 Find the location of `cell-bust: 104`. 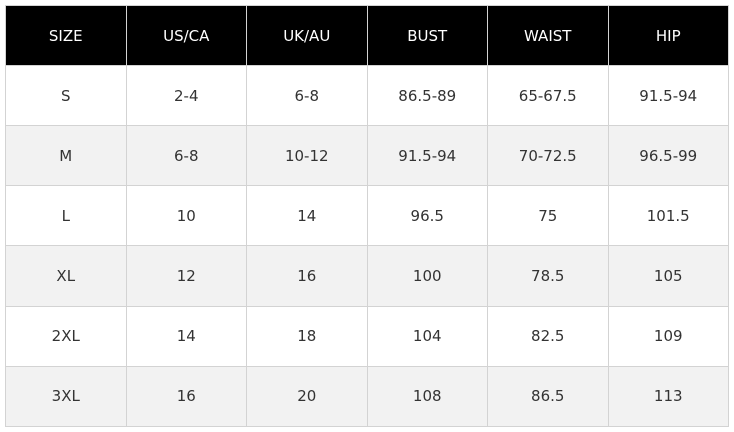

cell-bust: 104 is located at coordinates (427, 336).